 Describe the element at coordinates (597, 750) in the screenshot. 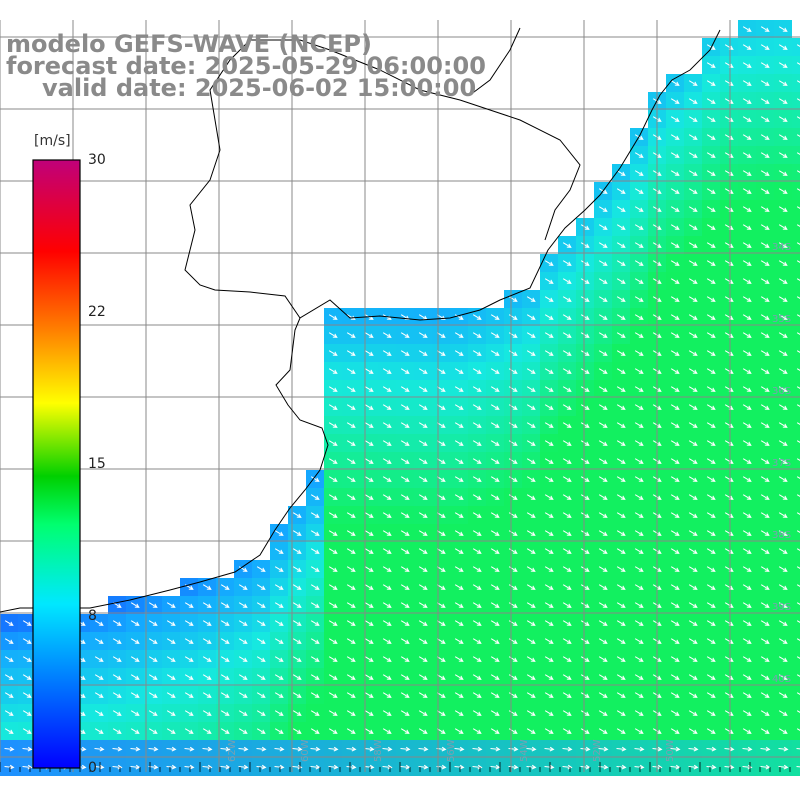

I see `longitude-label: 52W` at that location.